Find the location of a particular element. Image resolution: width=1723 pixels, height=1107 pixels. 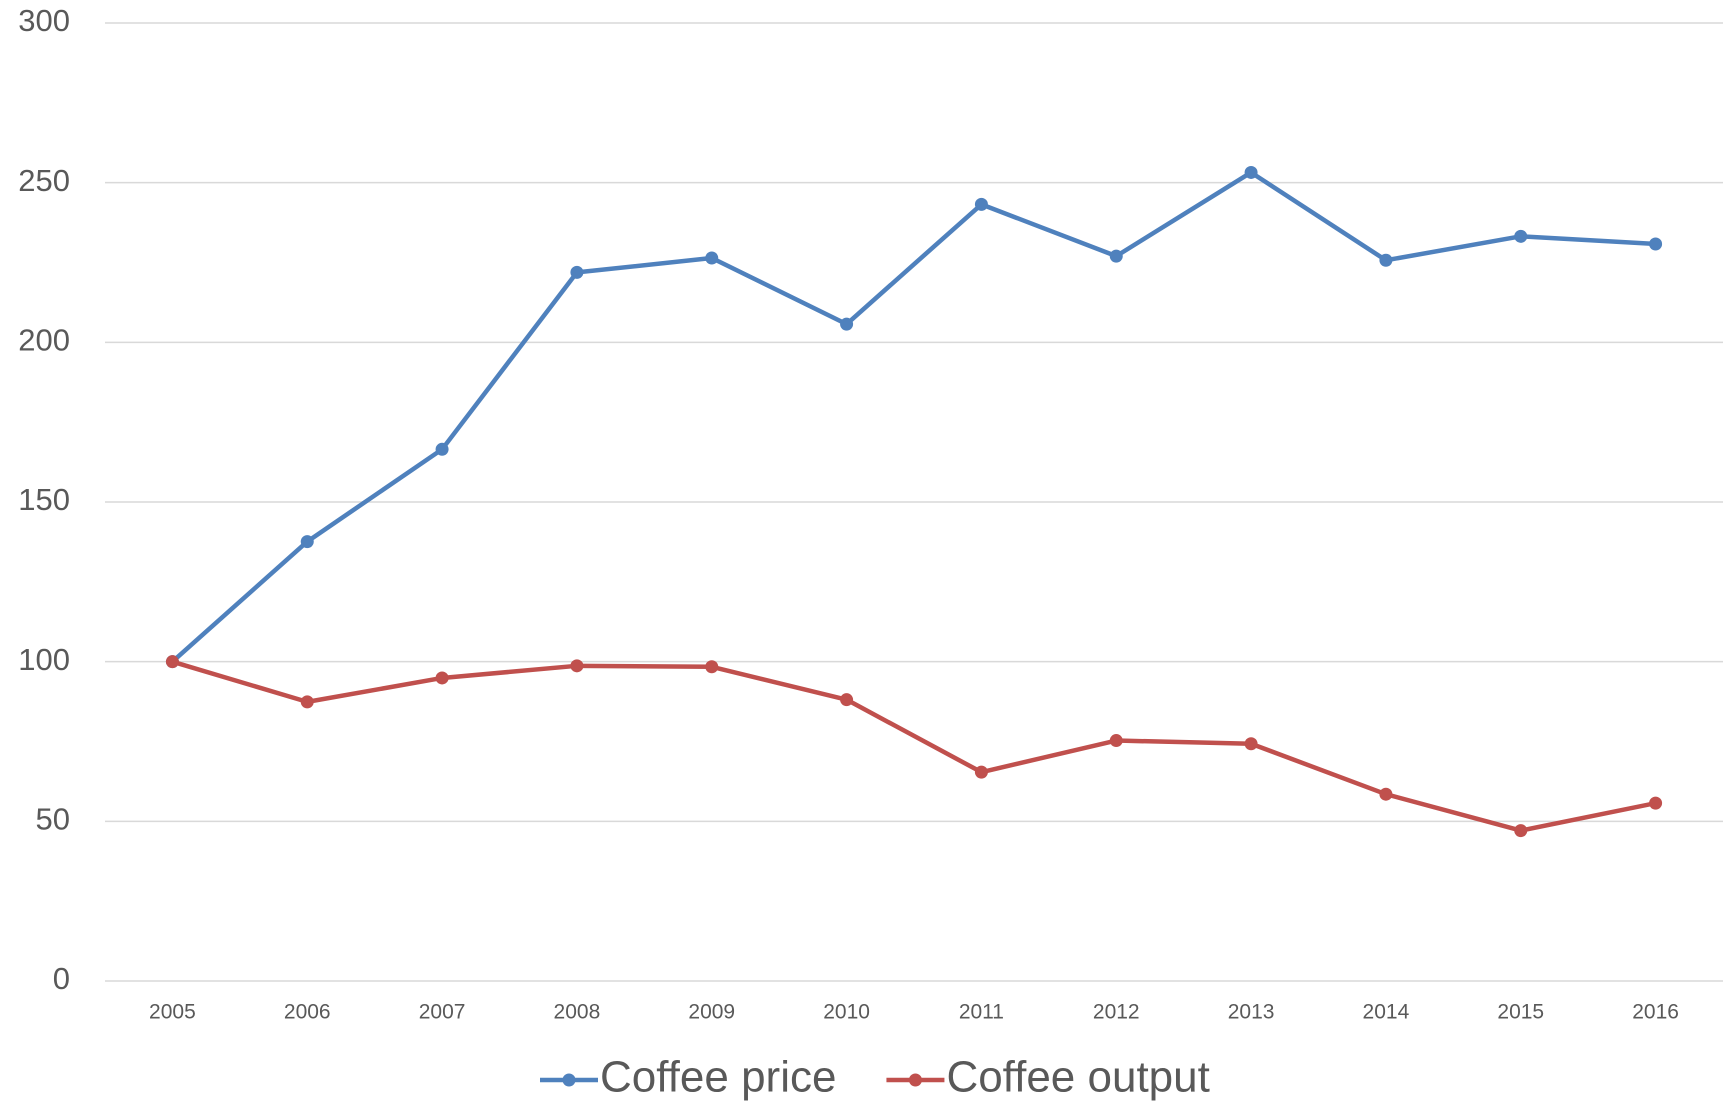

y-tick-label: 50 is located at coordinates (53, 819).